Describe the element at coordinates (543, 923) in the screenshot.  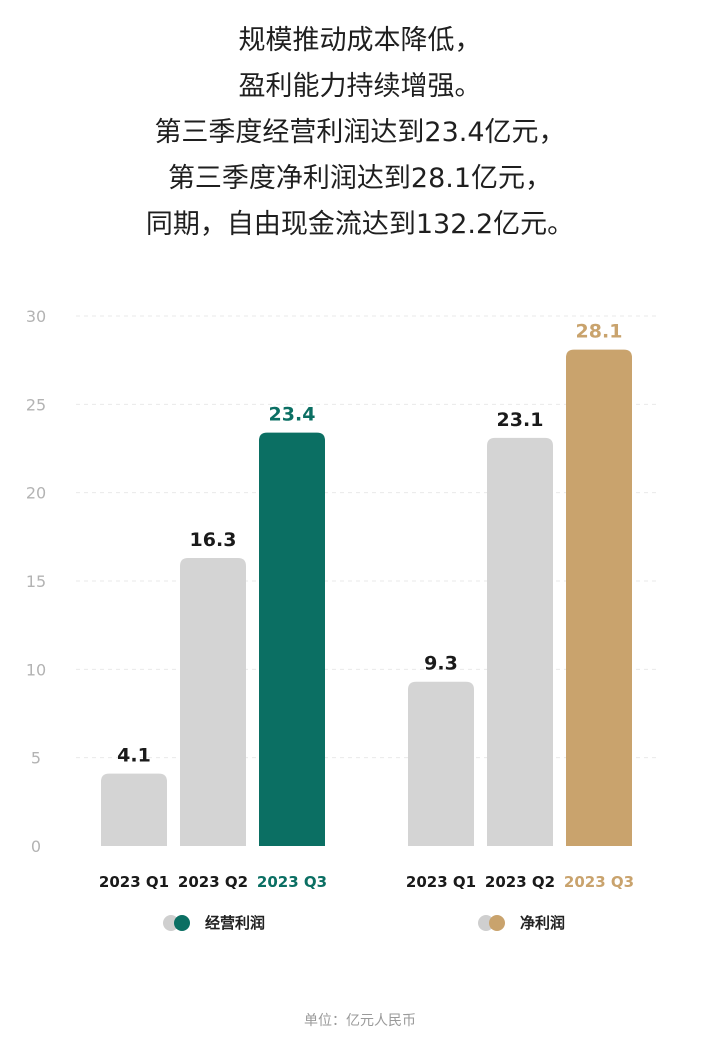
I see `legend-net-profit-label: 净利润` at that location.